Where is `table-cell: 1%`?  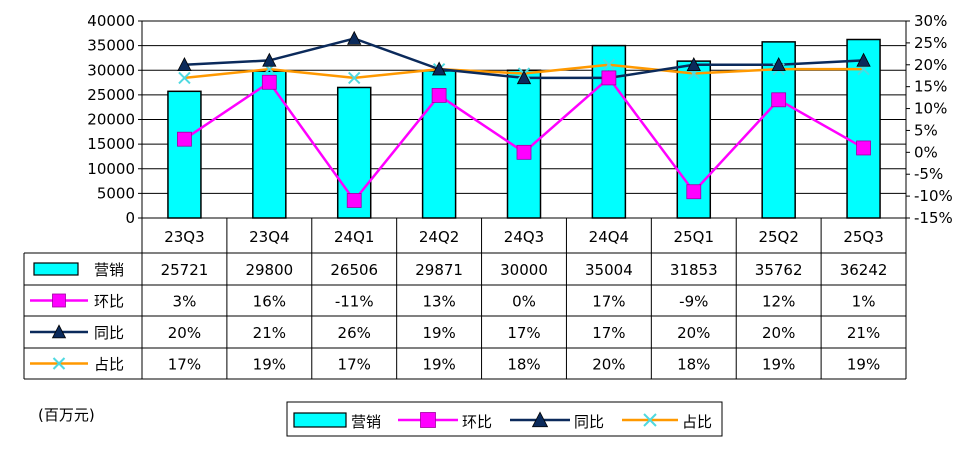 table-cell: 1% is located at coordinates (864, 302).